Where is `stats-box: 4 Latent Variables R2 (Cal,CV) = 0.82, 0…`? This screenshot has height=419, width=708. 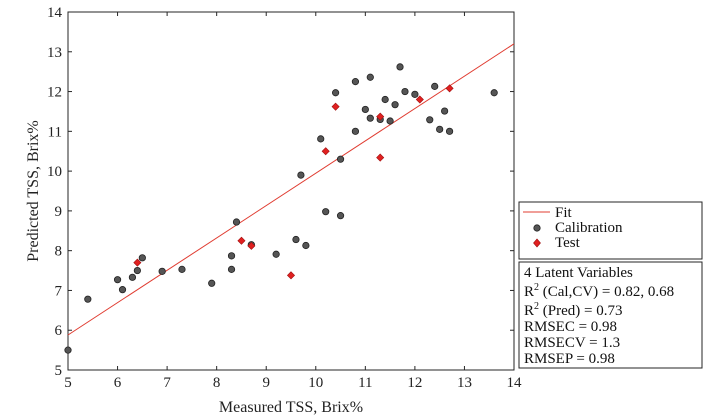 stats-box: 4 Latent Variables R2 (Cal,CV) = 0.82, 0… is located at coordinates (610, 315).